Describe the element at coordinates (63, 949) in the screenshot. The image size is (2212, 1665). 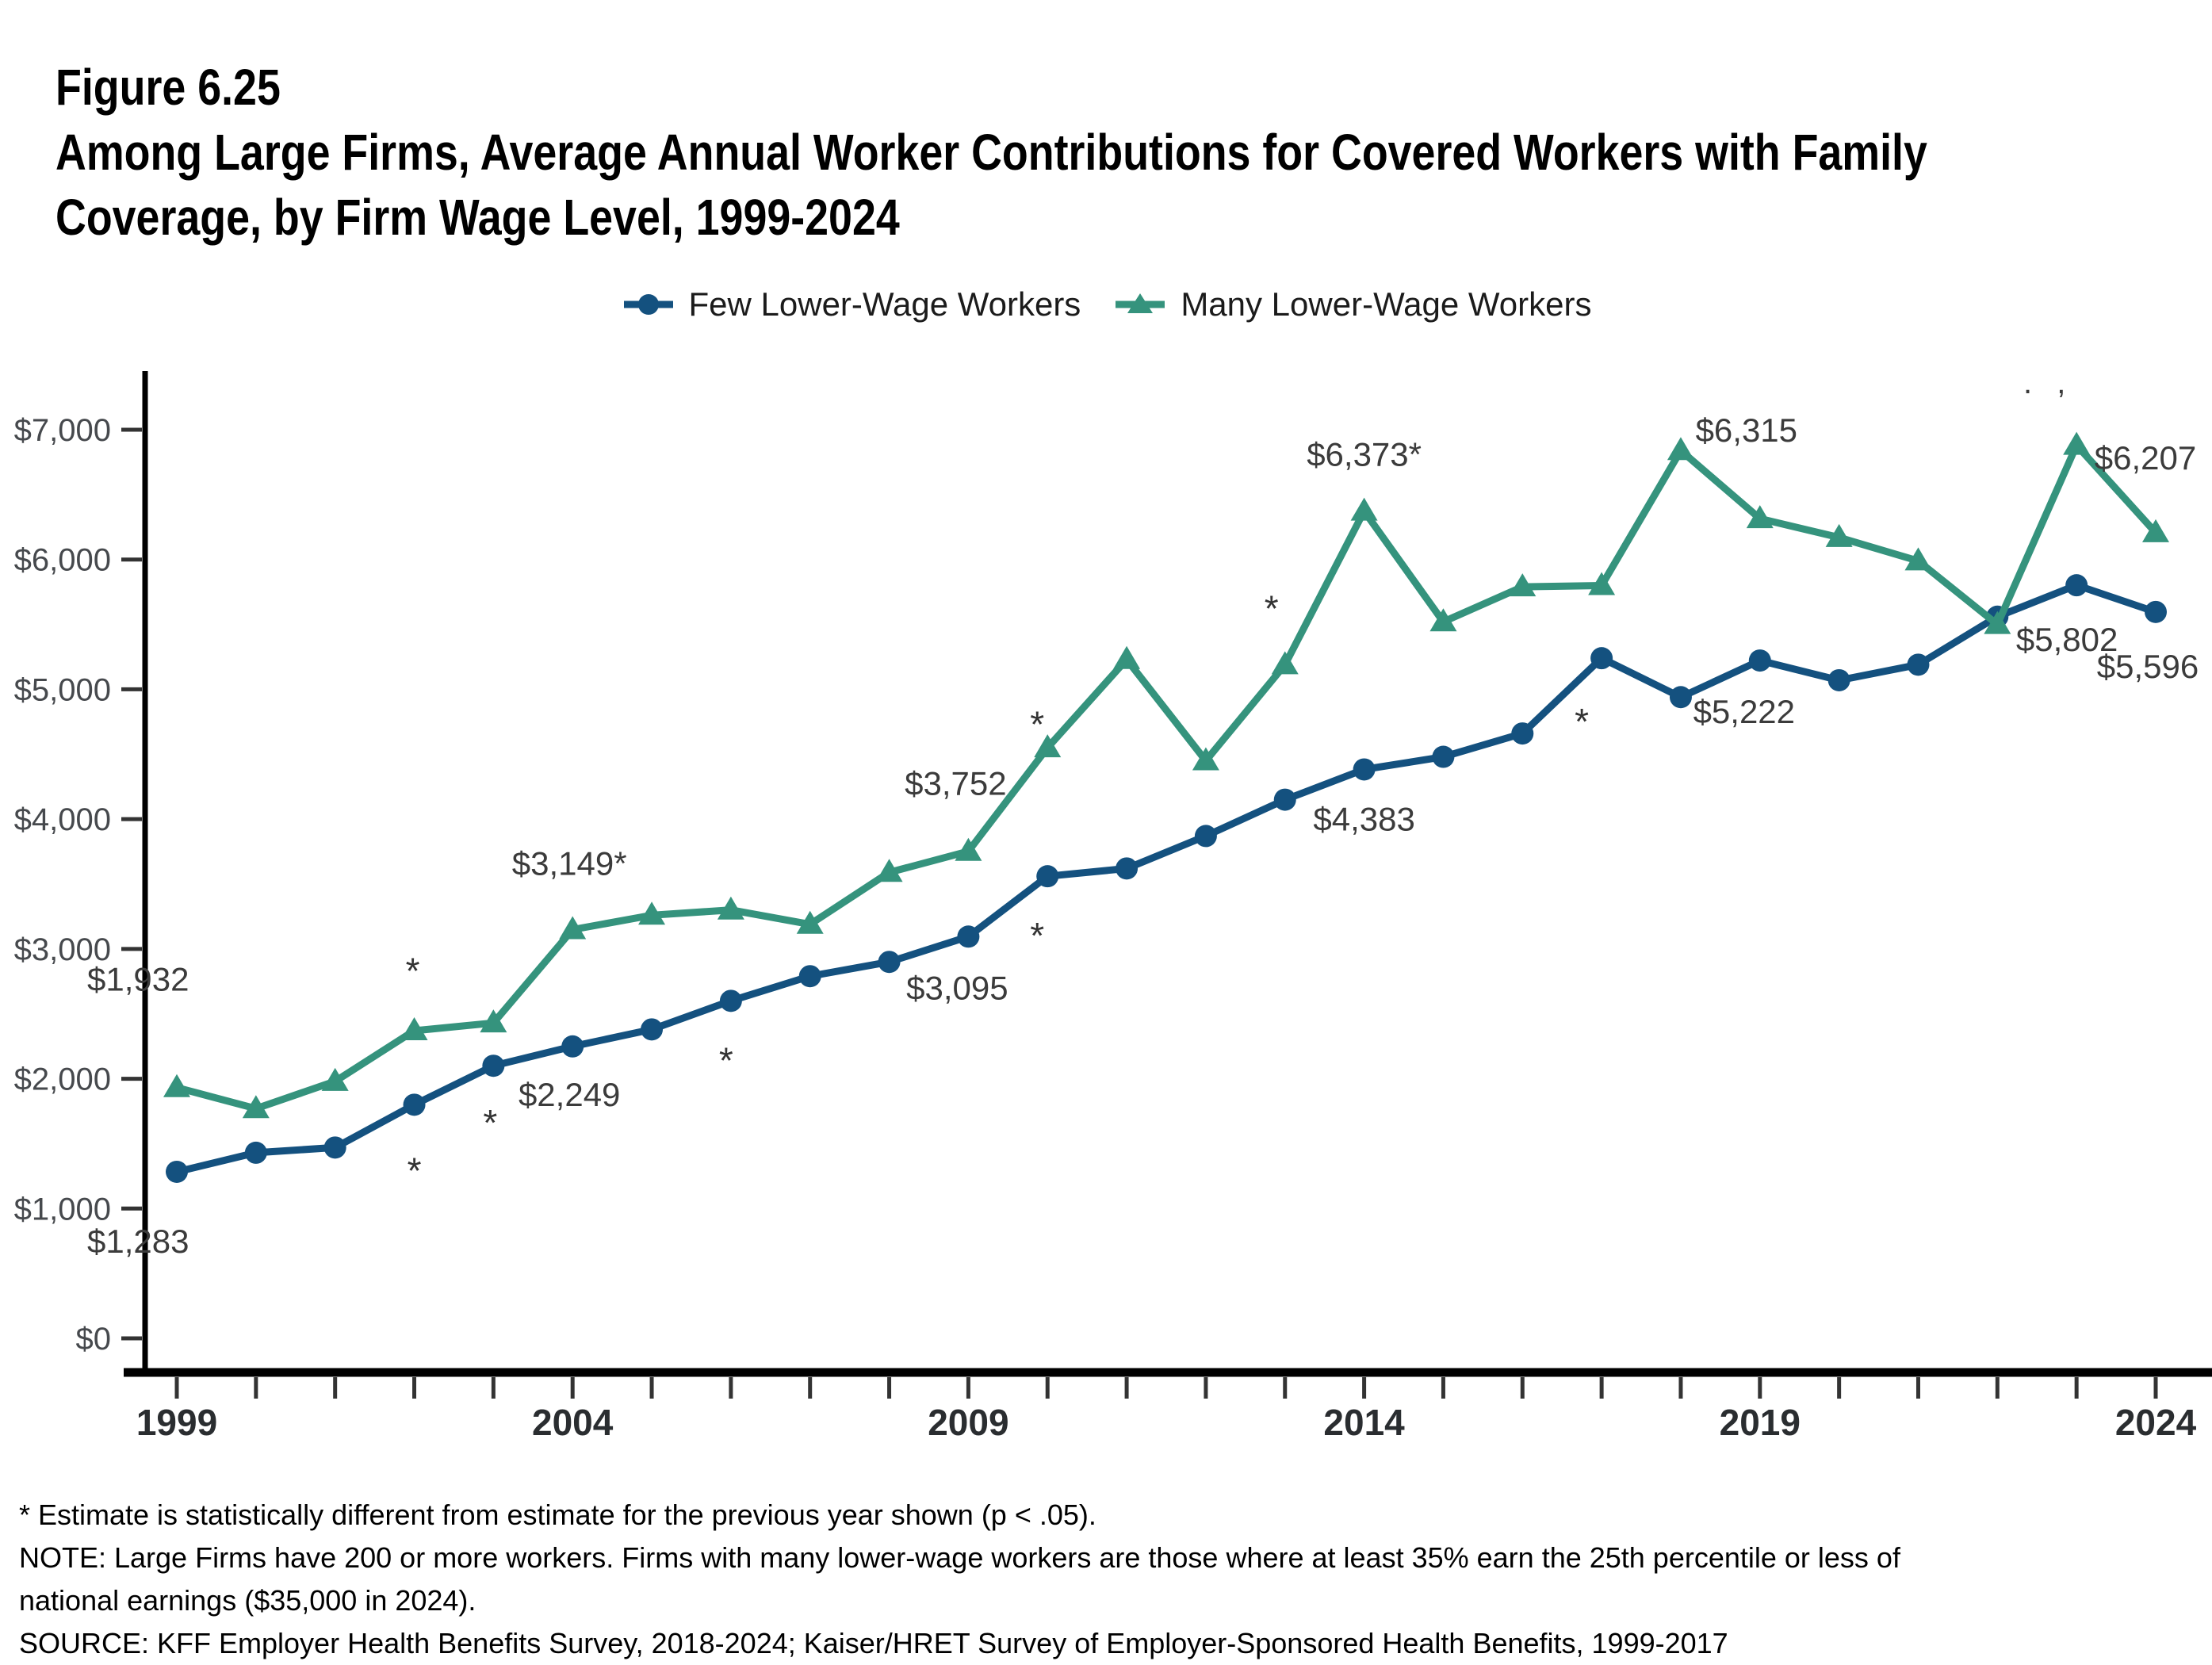
I see `y-tick-label: $3,000` at that location.